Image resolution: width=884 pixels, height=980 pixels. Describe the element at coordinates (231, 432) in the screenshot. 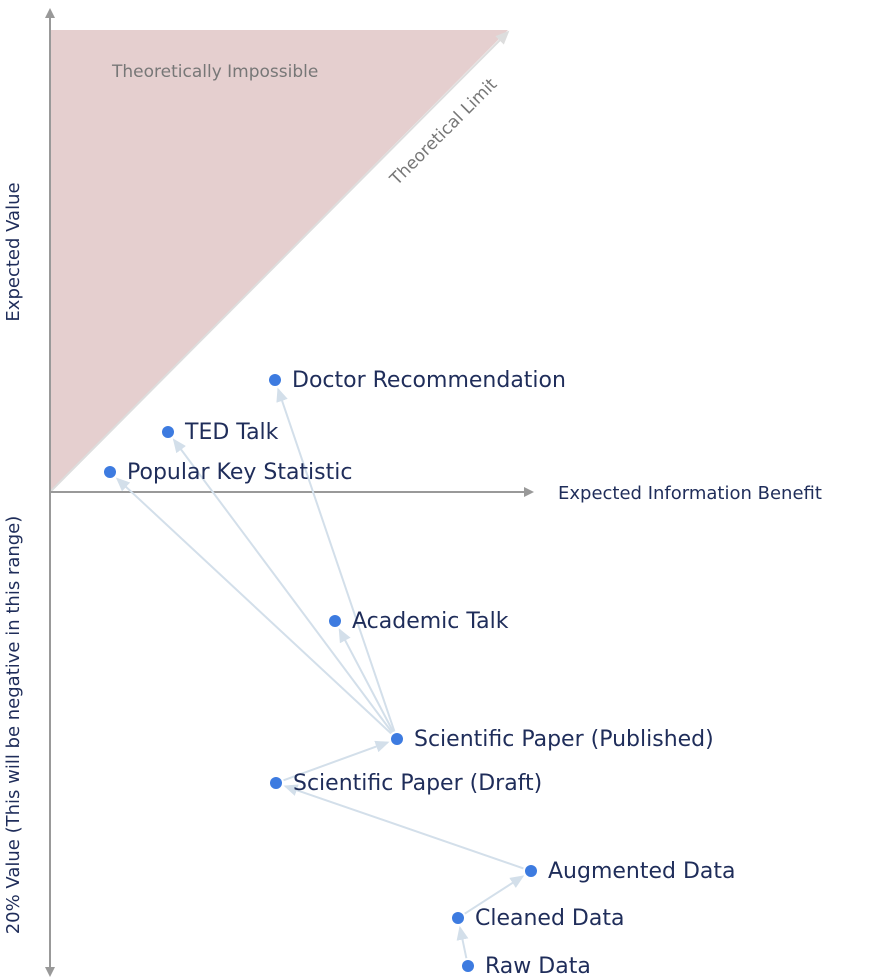

I see `node-label: TED Talk` at that location.